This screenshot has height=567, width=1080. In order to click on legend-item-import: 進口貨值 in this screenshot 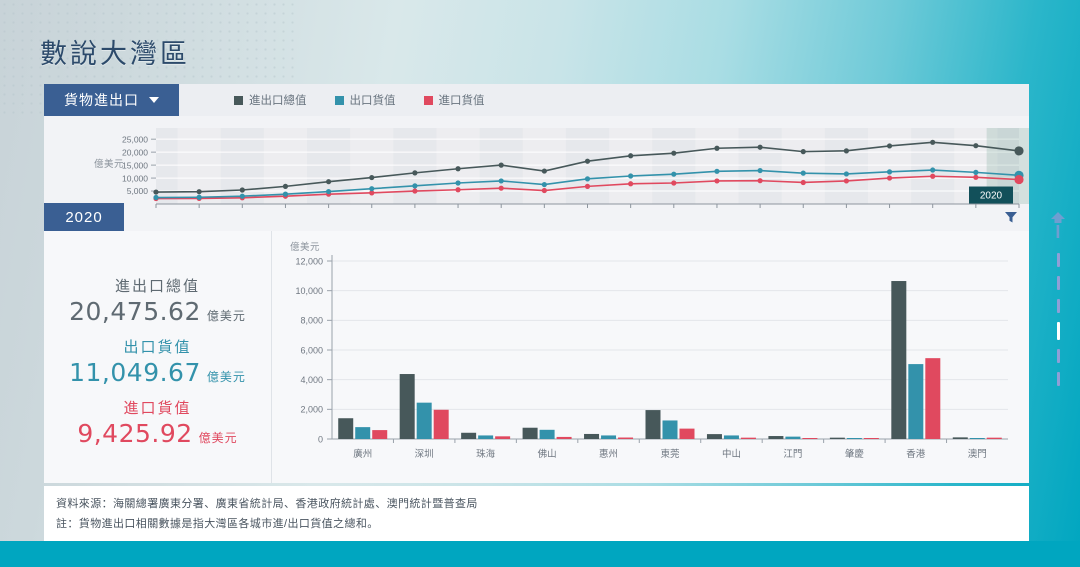, I will do `click(454, 100)`.